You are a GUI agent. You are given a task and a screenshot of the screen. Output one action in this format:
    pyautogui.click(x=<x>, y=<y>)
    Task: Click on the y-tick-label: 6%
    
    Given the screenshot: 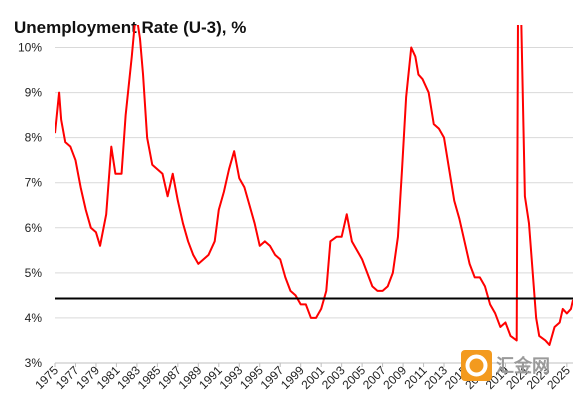 What is the action you would take?
    pyautogui.click(x=34, y=228)
    